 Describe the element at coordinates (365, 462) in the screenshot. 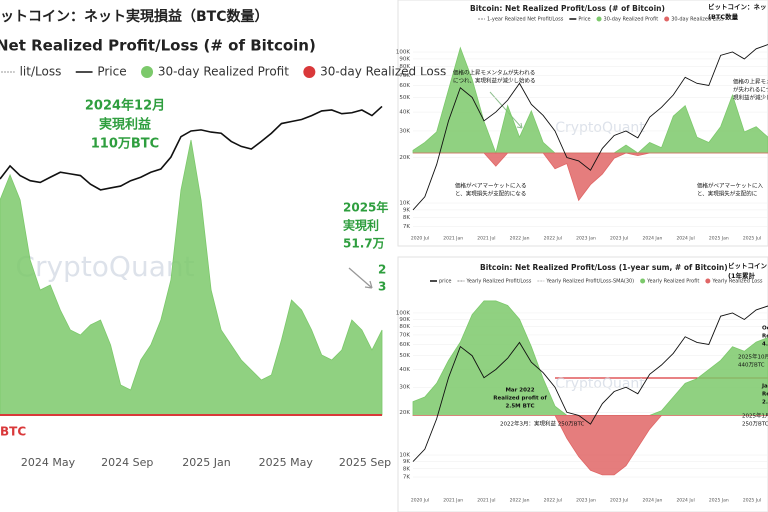

I see `x-tick-label: 2025 Sep` at that location.